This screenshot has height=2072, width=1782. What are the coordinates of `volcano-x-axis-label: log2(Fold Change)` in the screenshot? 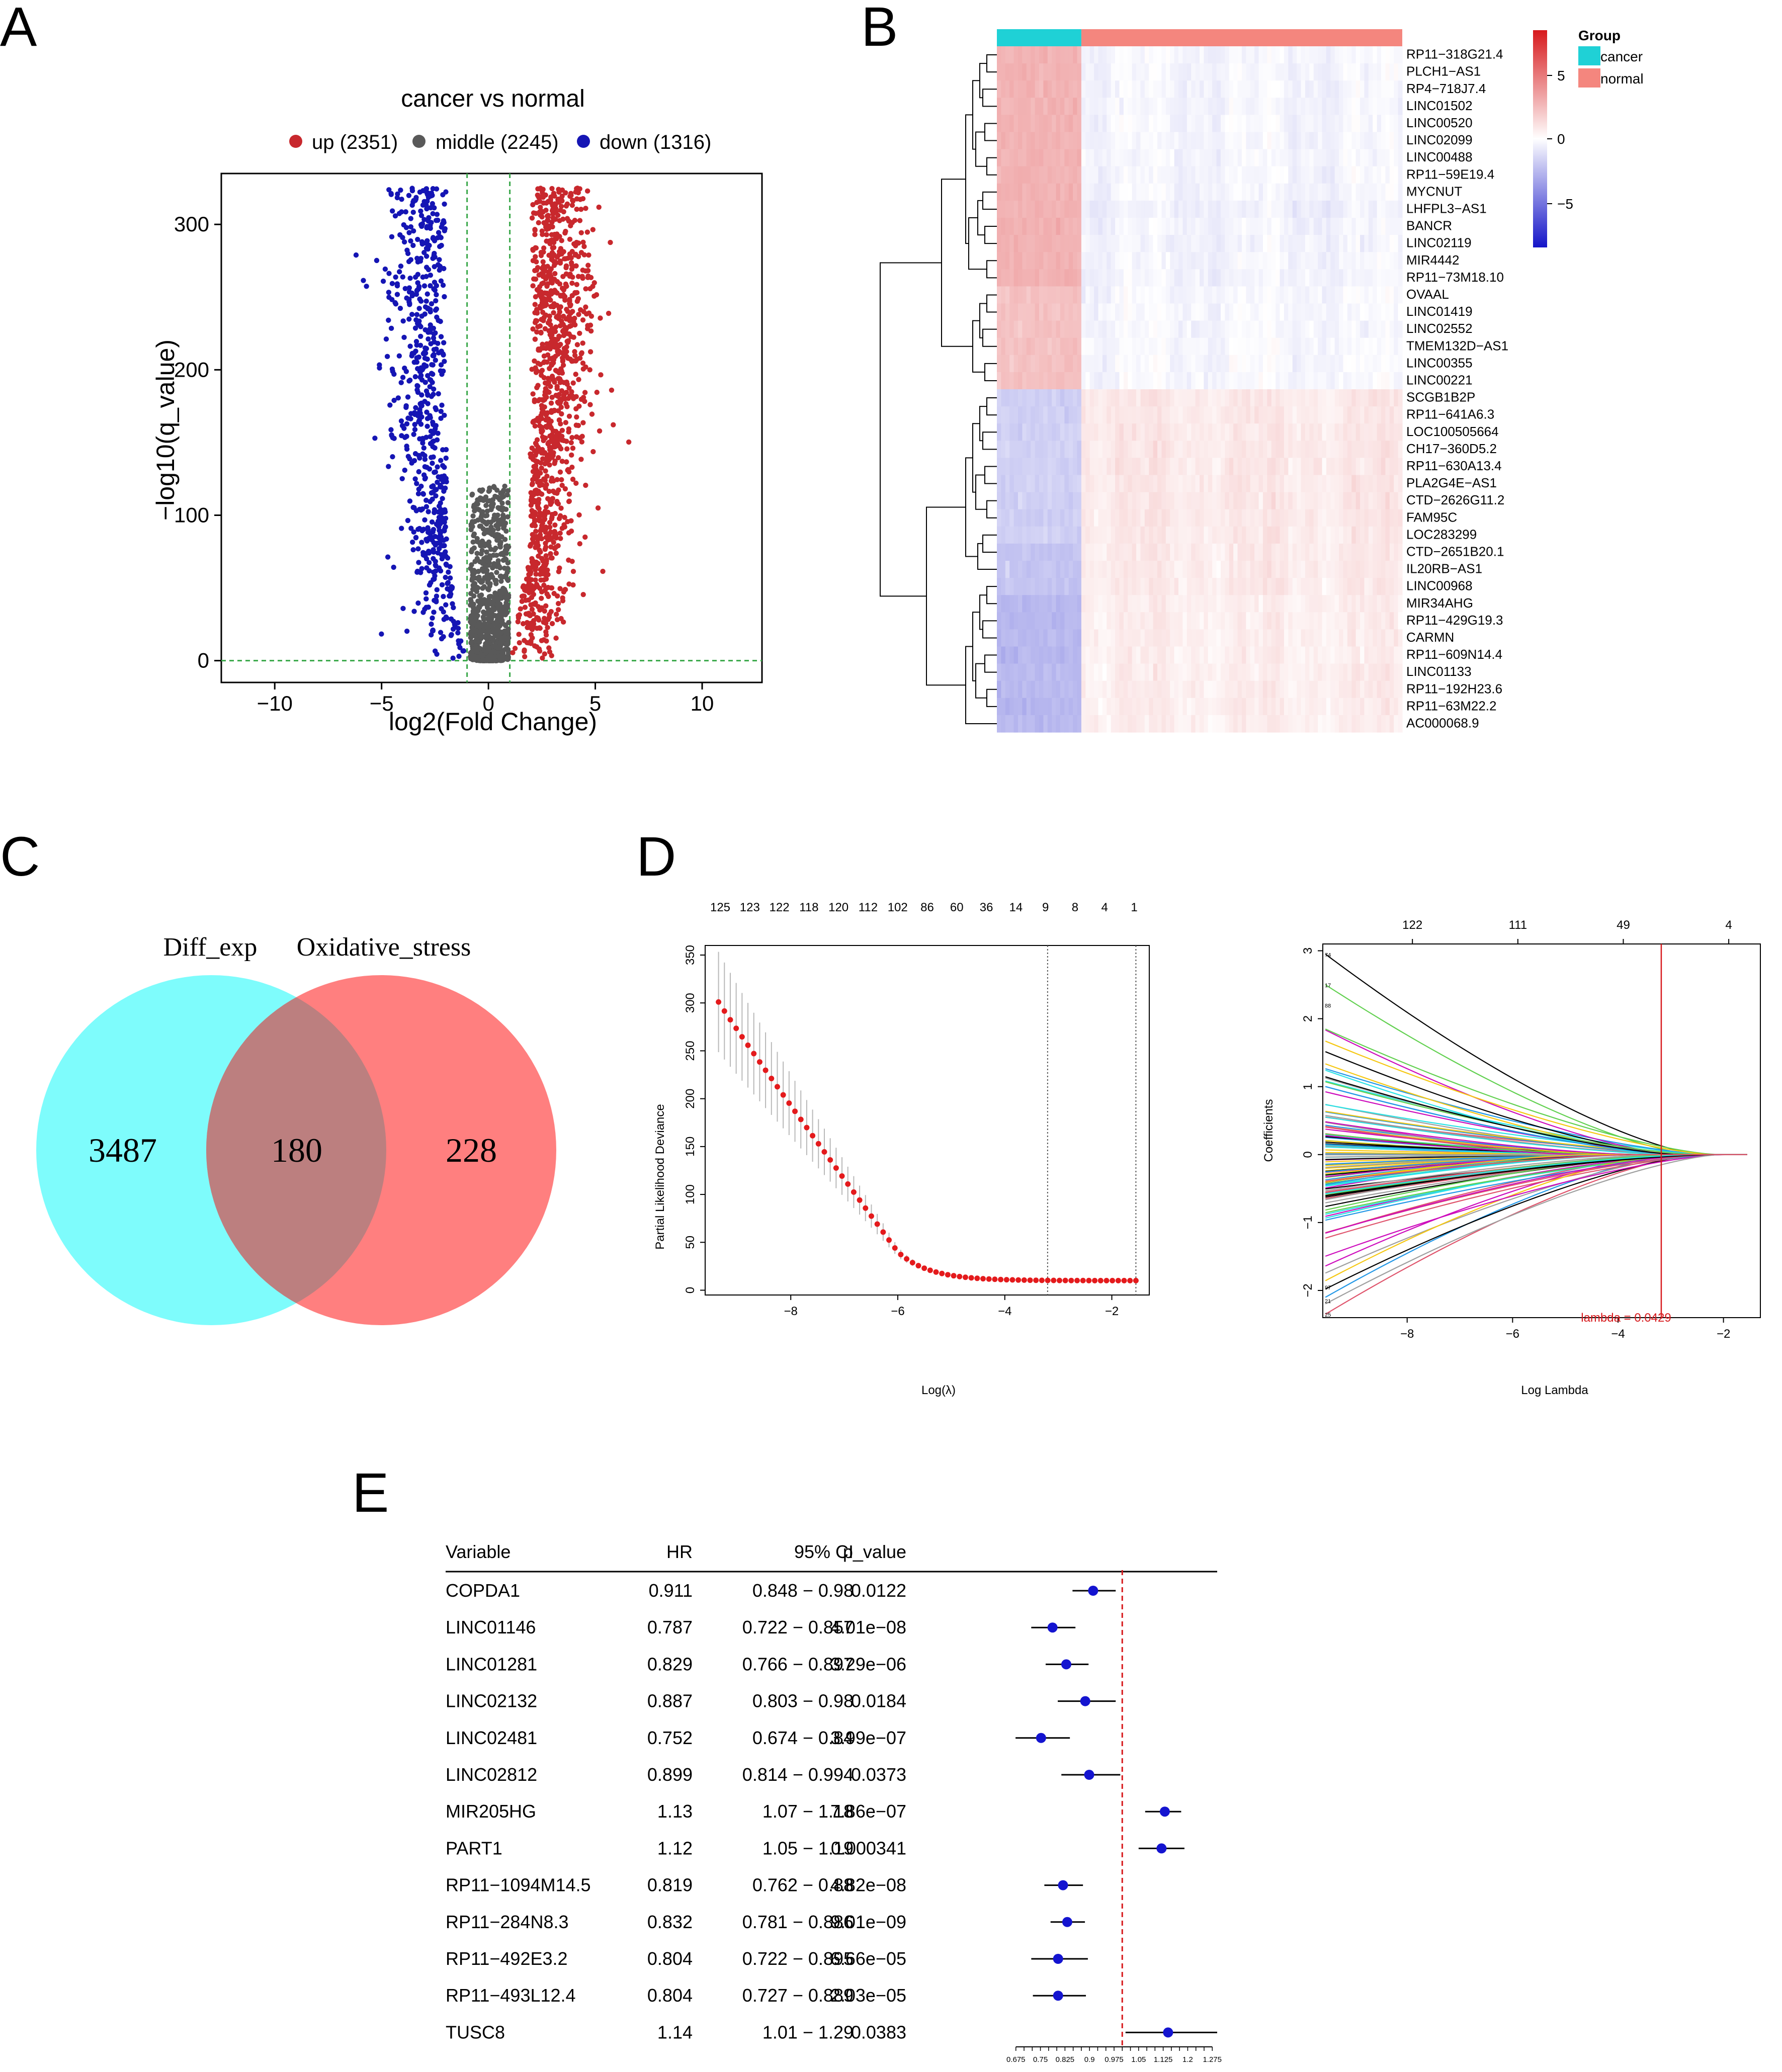 It's located at (493, 722).